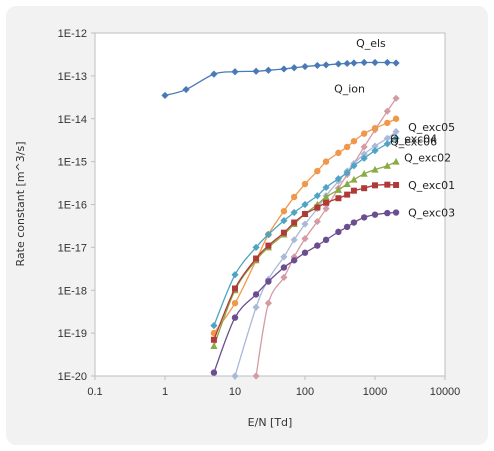 This screenshot has height=451, width=494. I want to click on series-q-exc03, so click(305, 292).